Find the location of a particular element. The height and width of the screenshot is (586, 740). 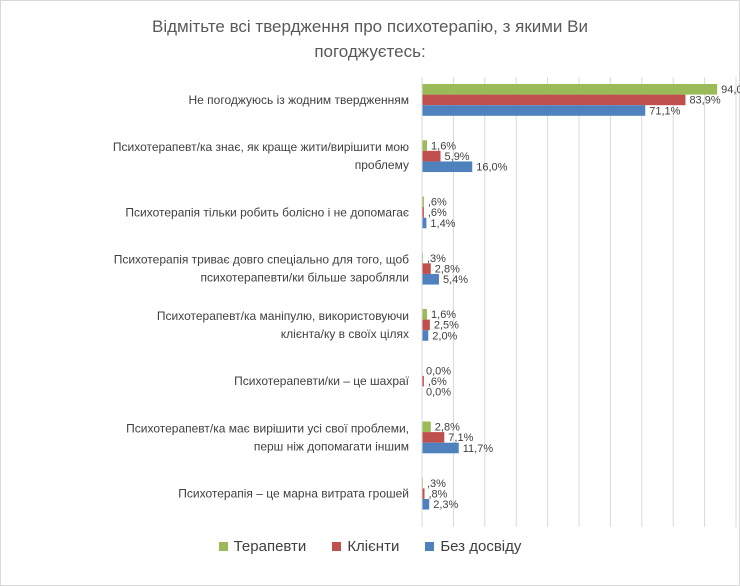

legend-item: Терапевти is located at coordinates (262, 546).